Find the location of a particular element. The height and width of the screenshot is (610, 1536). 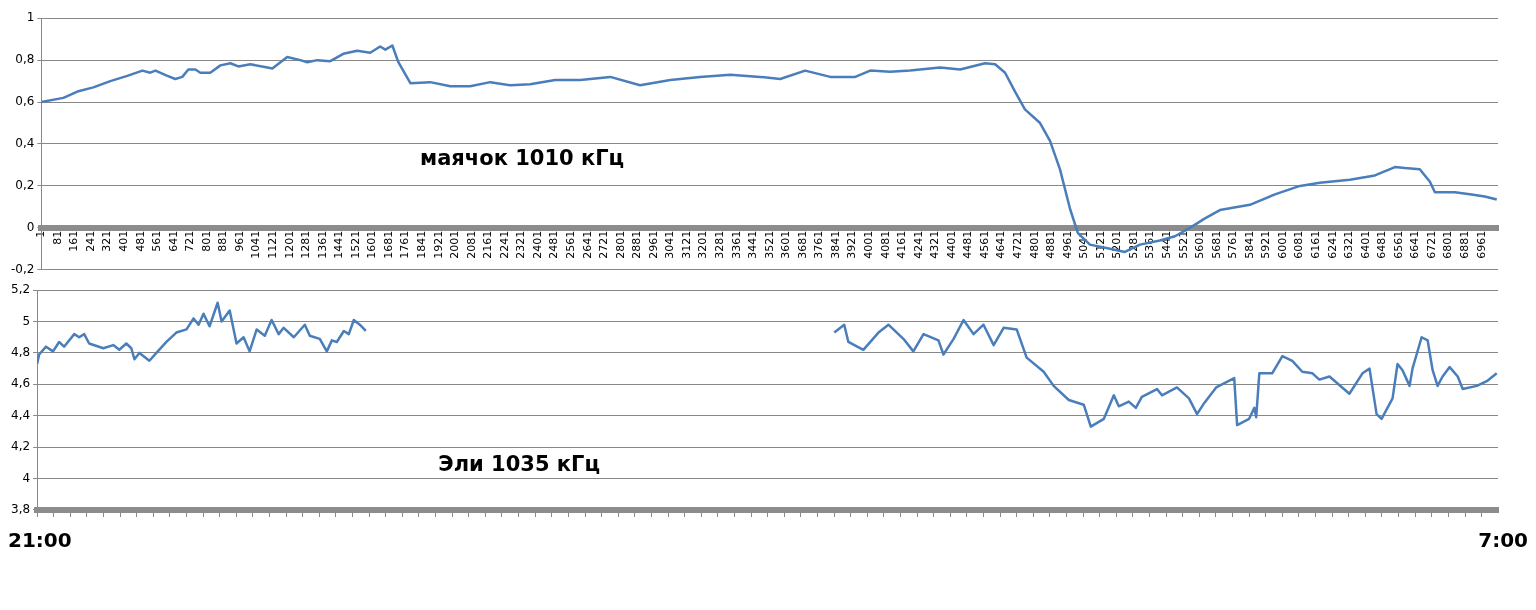

x-tick-label: 4561 is located at coordinates (984, 244).